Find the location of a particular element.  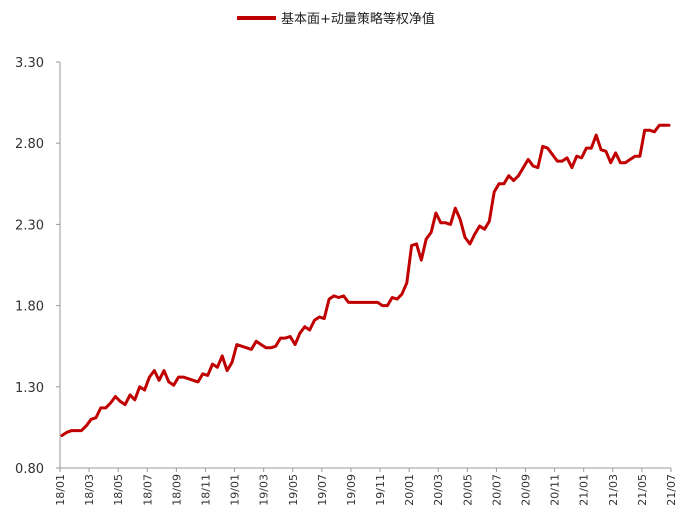

x-tick-label: 18/09 is located at coordinates (176, 490).